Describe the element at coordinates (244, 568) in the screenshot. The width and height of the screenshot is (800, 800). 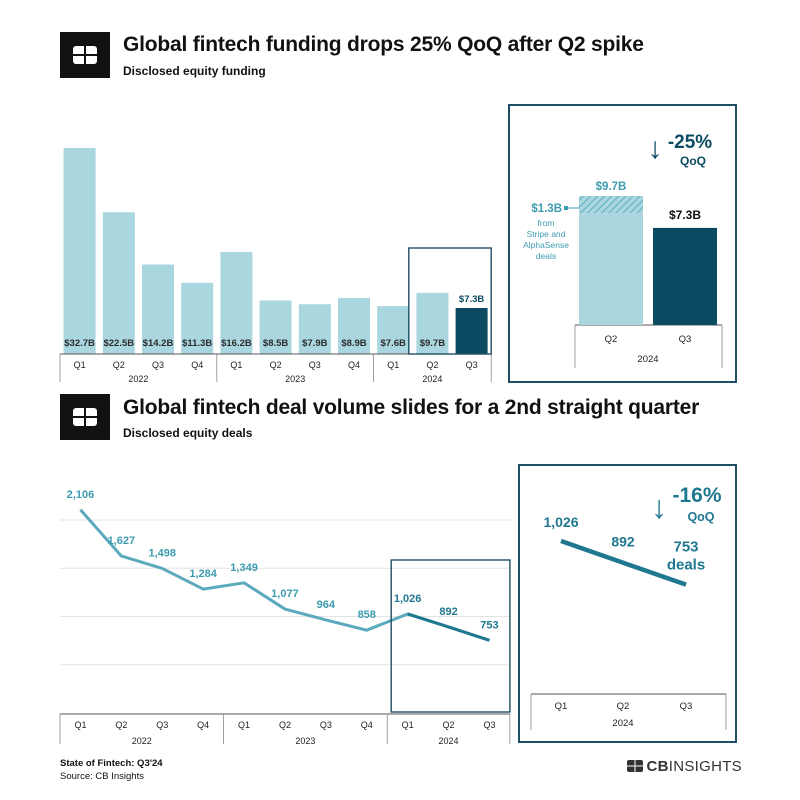
I see `deals-point-label: 1,349` at that location.